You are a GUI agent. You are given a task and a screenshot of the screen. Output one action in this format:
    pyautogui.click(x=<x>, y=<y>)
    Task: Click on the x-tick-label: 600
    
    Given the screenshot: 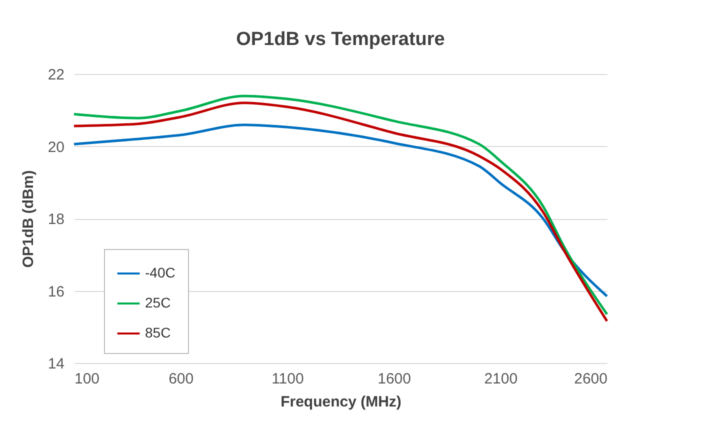 What is the action you would take?
    pyautogui.click(x=181, y=379)
    